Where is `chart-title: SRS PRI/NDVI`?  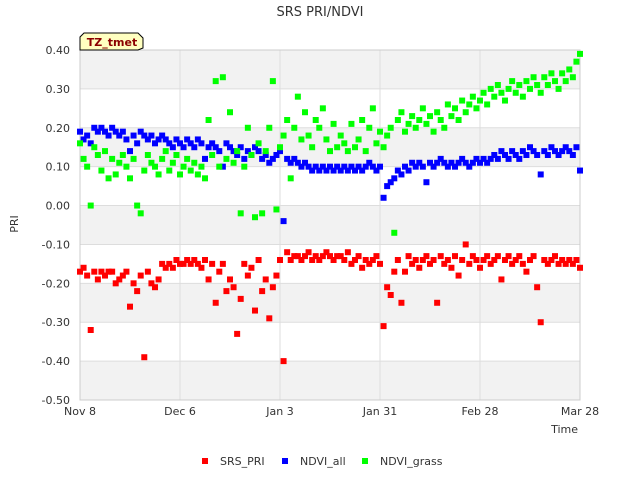
chart-title: SRS PRI/NDVI is located at coordinates (320, 12).